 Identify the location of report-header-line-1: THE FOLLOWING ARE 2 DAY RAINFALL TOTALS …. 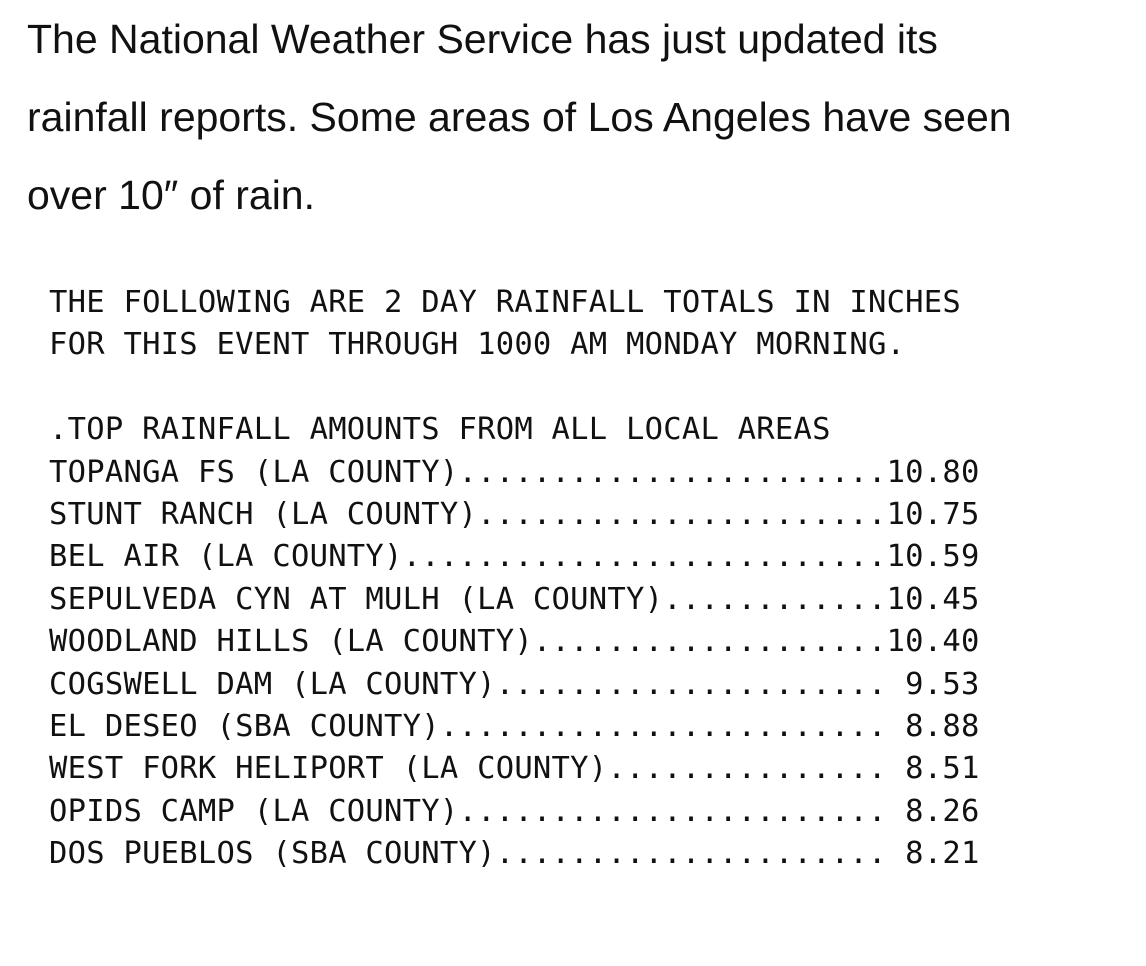
(505, 302).